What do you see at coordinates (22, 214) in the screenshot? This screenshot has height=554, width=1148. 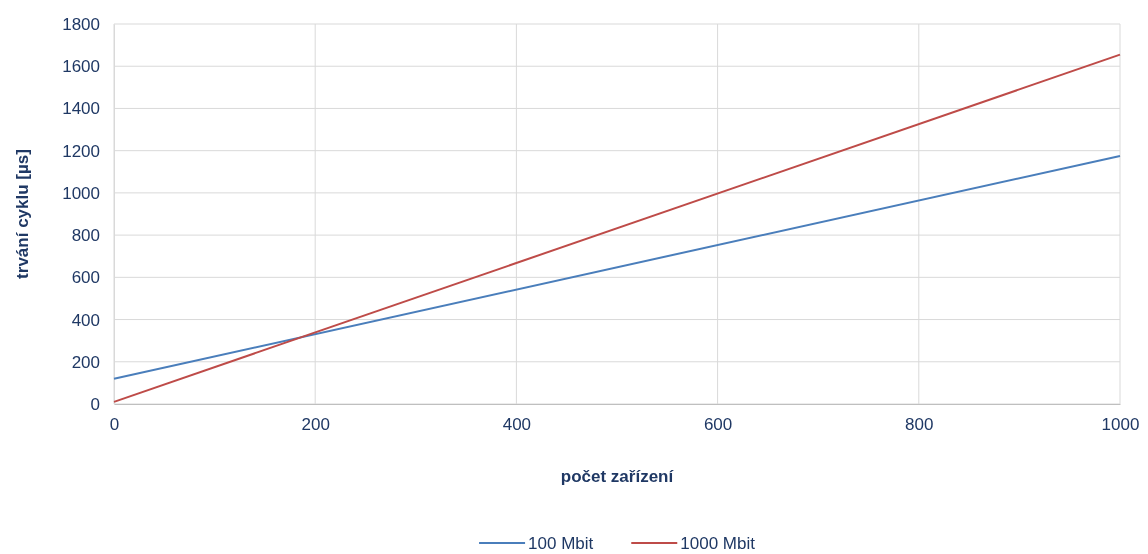 I see `y-axis-title: trvání cyklu [µs]` at bounding box center [22, 214].